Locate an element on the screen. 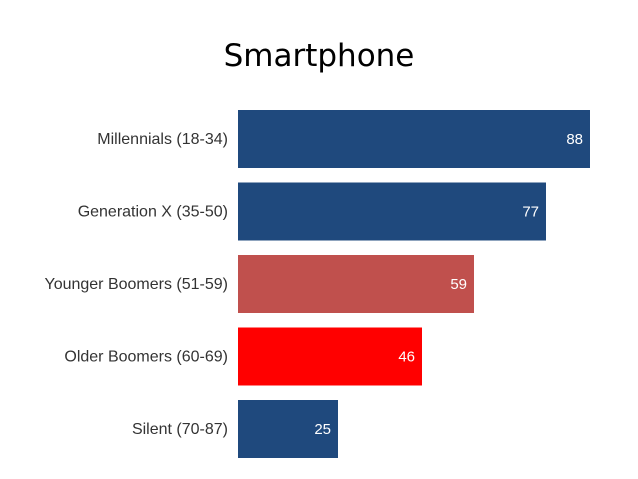 Image resolution: width=638 pixels, height=479 pixels. category-label-1: Millennials (18-34) is located at coordinates (162, 139).